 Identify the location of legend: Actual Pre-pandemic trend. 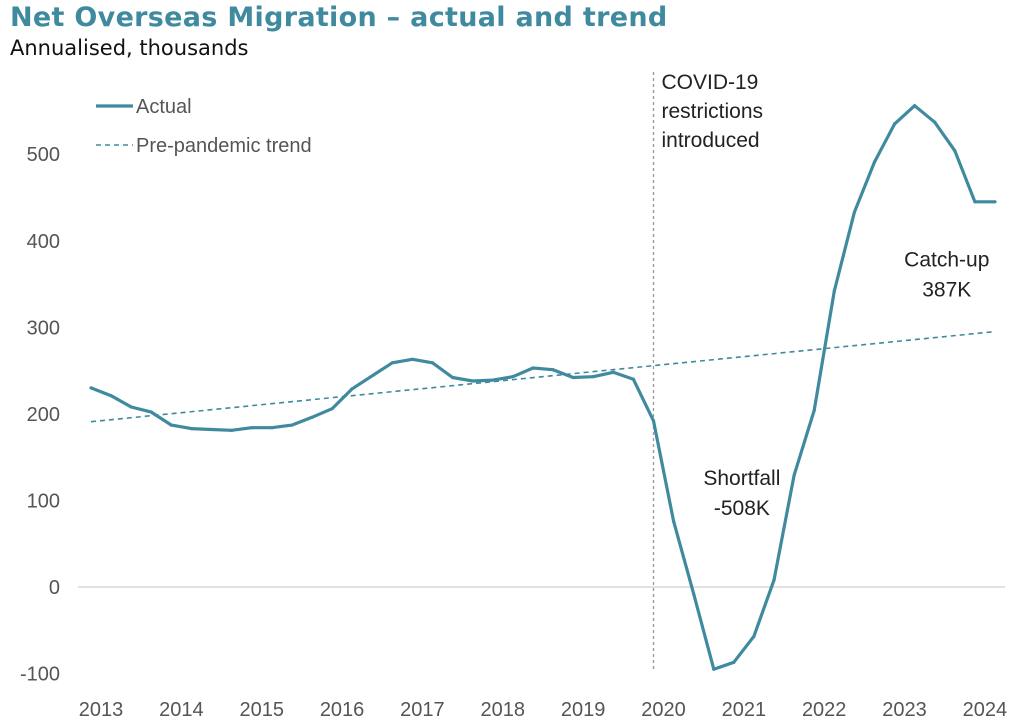
(204, 126).